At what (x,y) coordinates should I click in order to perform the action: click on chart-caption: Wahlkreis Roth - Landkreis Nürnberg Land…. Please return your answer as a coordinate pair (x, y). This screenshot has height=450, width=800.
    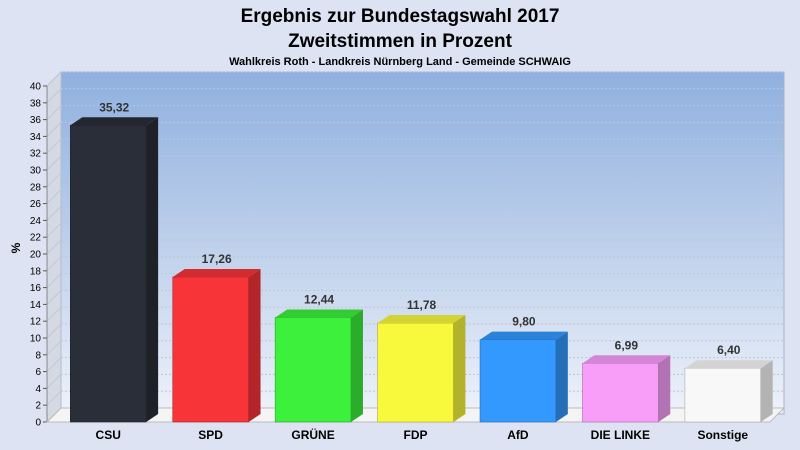
    Looking at the image, I should click on (400, 62).